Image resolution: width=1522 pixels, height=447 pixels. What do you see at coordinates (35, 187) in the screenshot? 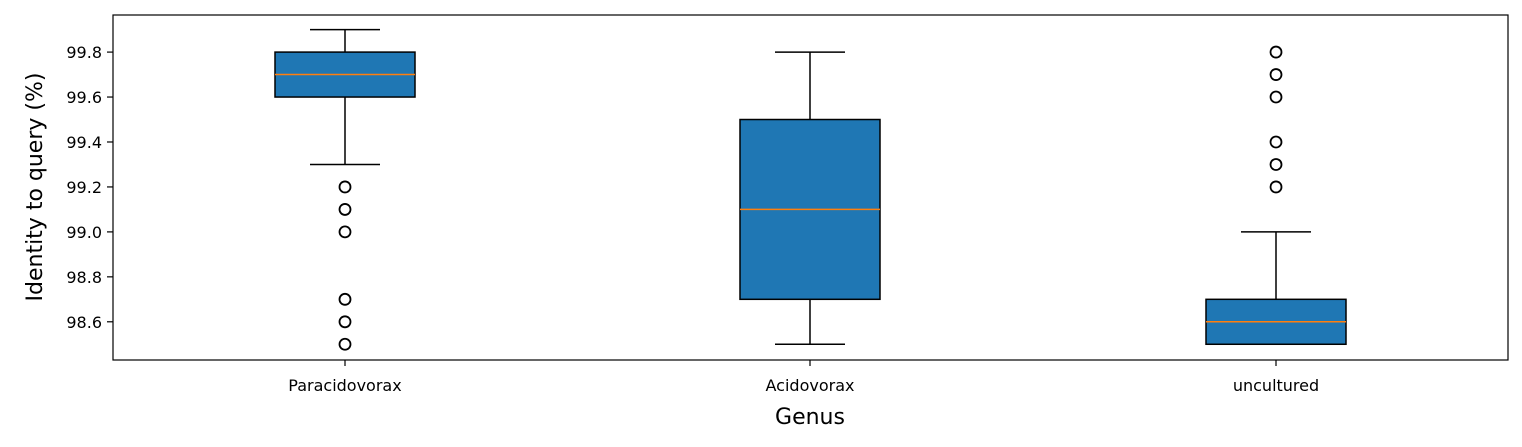
I see `y-axis-label: Identity to query (%)` at bounding box center [35, 187].